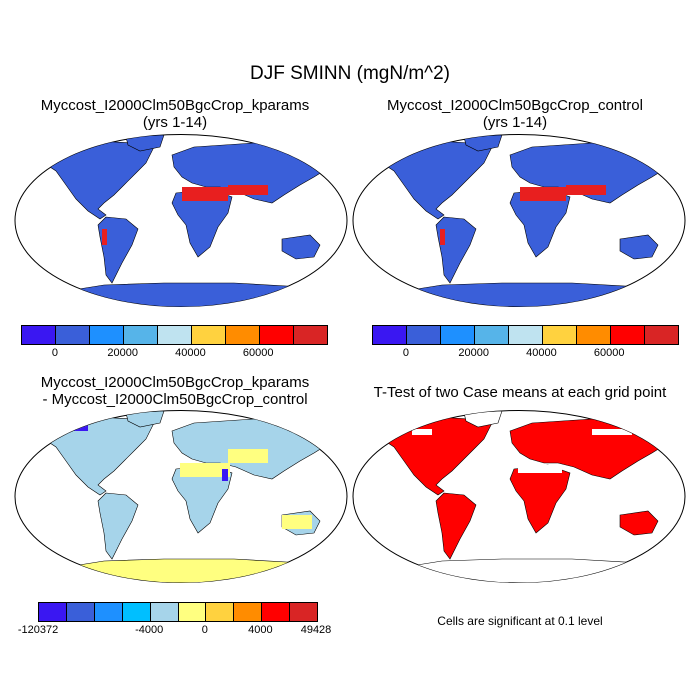 This screenshot has width=700, height=700. What do you see at coordinates (316, 630) in the screenshot?
I see `colorbar-tick-label: 49428` at bounding box center [316, 630].